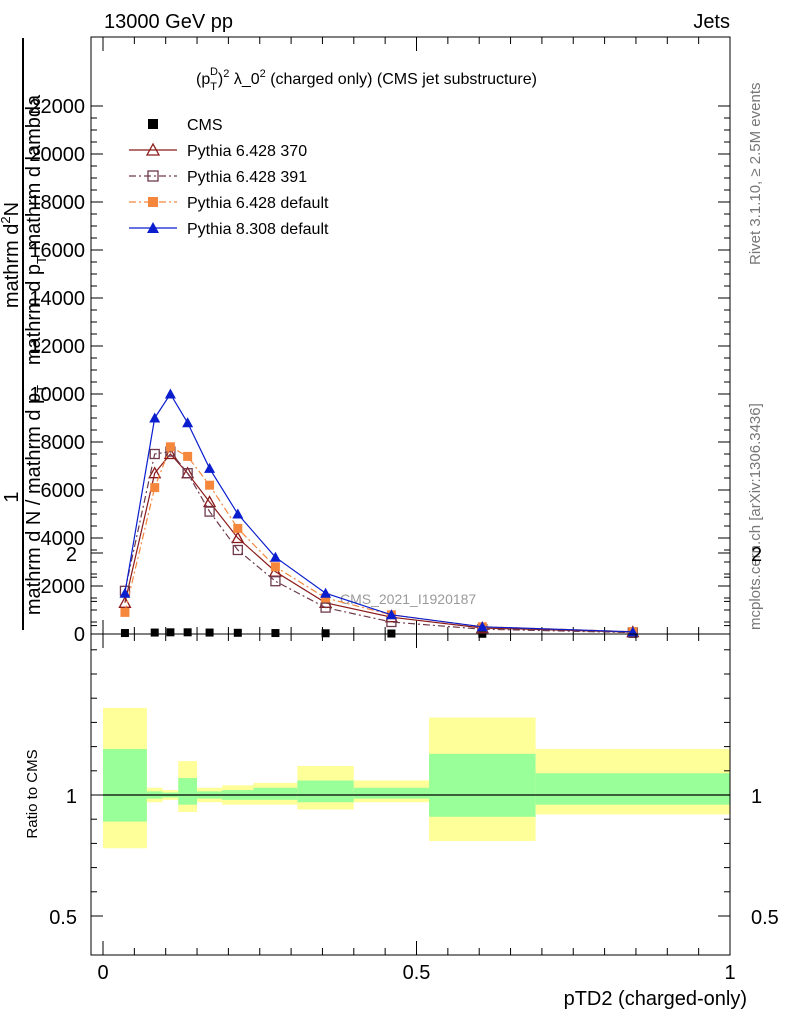 This screenshot has width=786, height=1024. I want to click on ratio-bands, so click(416, 778).